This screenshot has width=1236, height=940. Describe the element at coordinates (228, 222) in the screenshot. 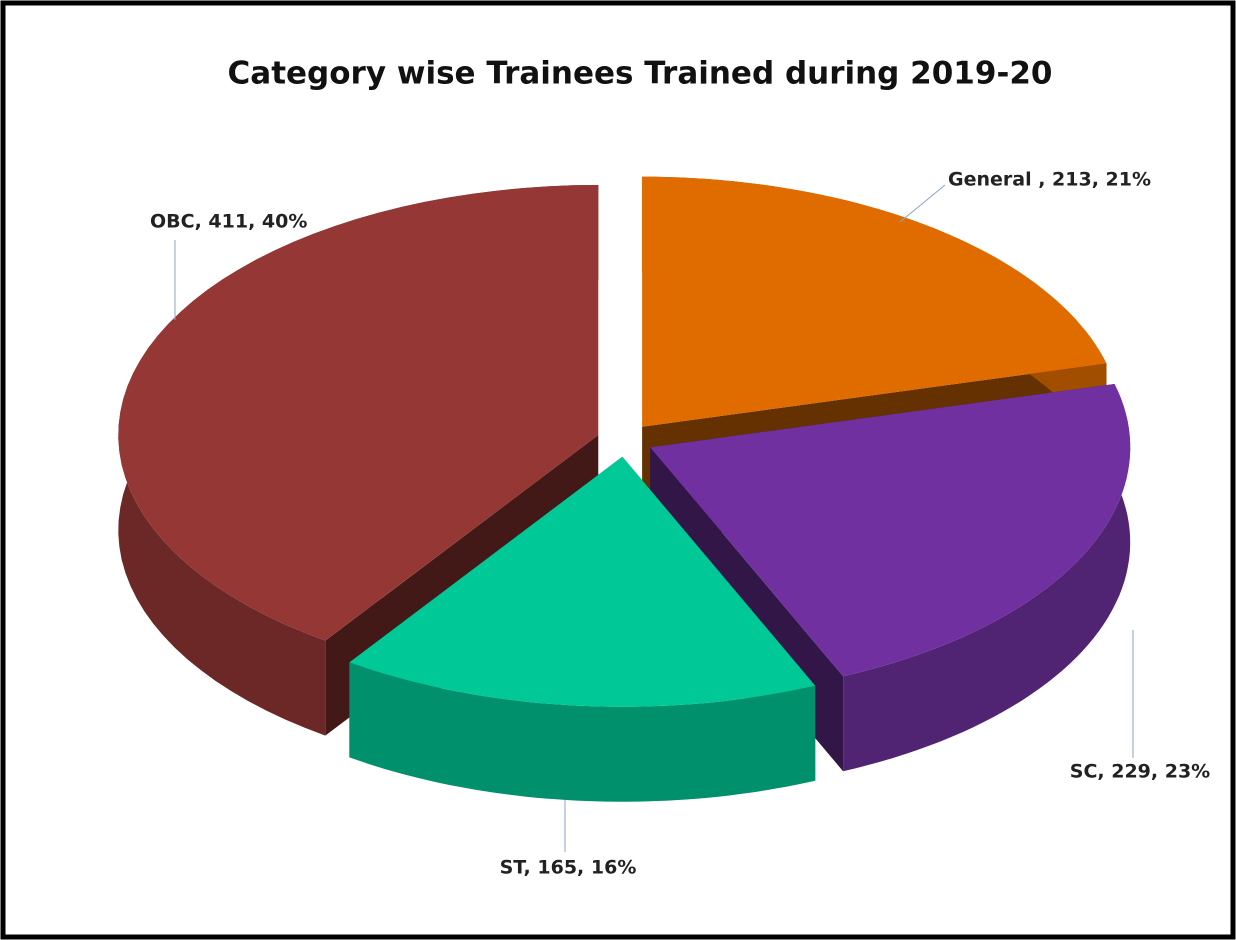

I see `data-label: OBC, 411, 40%` at that location.